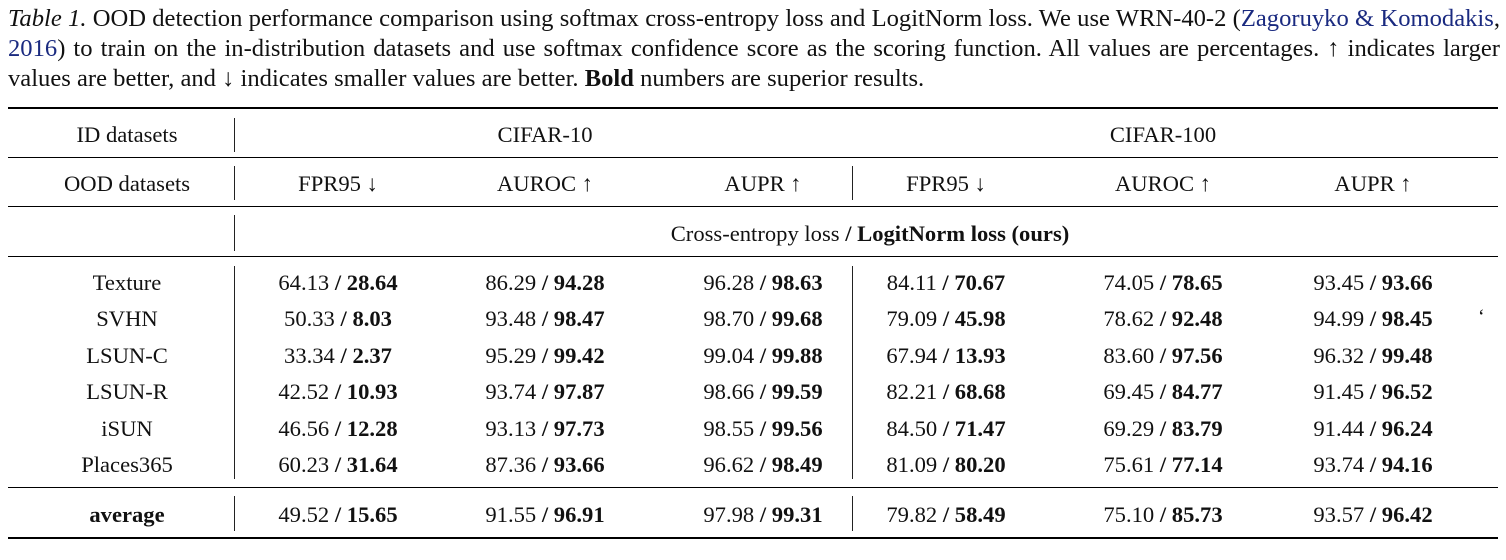  Describe the element at coordinates (797, 514) in the screenshot. I see `logitnorm-value: 99.31` at that location.